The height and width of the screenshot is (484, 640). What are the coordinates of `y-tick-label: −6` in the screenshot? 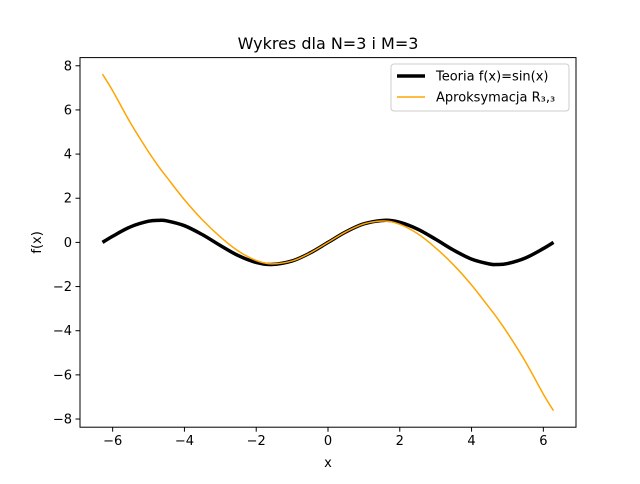 It's located at (62, 375).